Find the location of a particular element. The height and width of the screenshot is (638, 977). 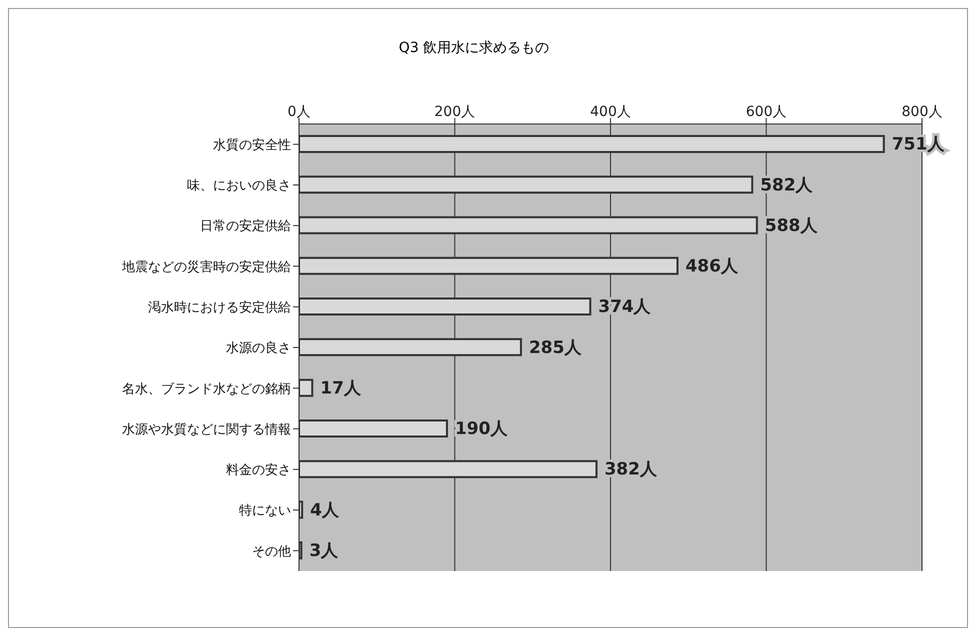

data-label: 486人 is located at coordinates (712, 266).